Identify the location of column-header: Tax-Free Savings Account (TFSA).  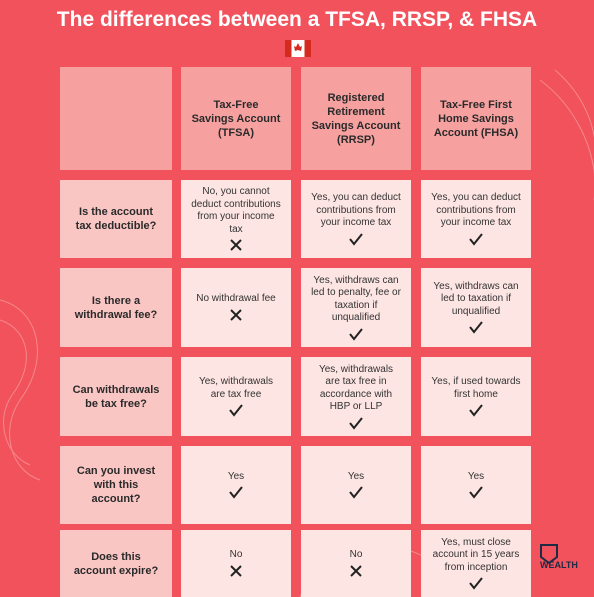
(236, 118).